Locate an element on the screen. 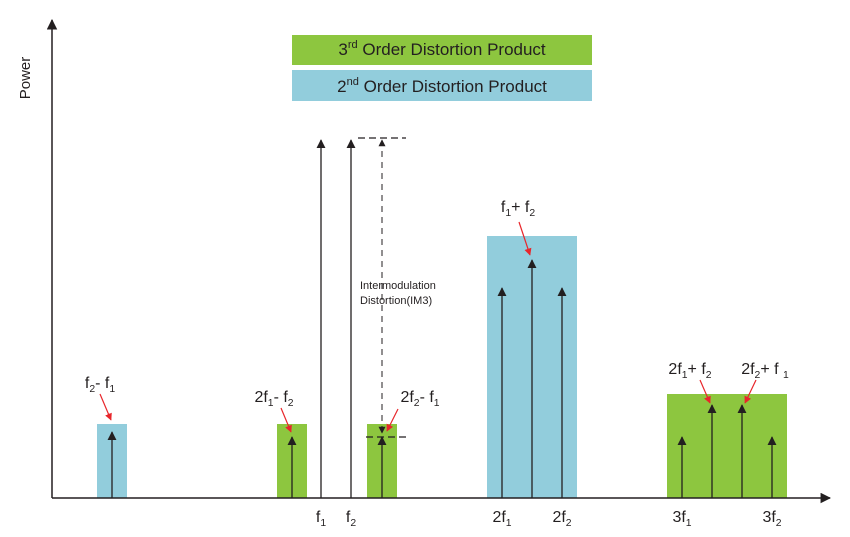  im3-measure is located at coordinates (382, 287).